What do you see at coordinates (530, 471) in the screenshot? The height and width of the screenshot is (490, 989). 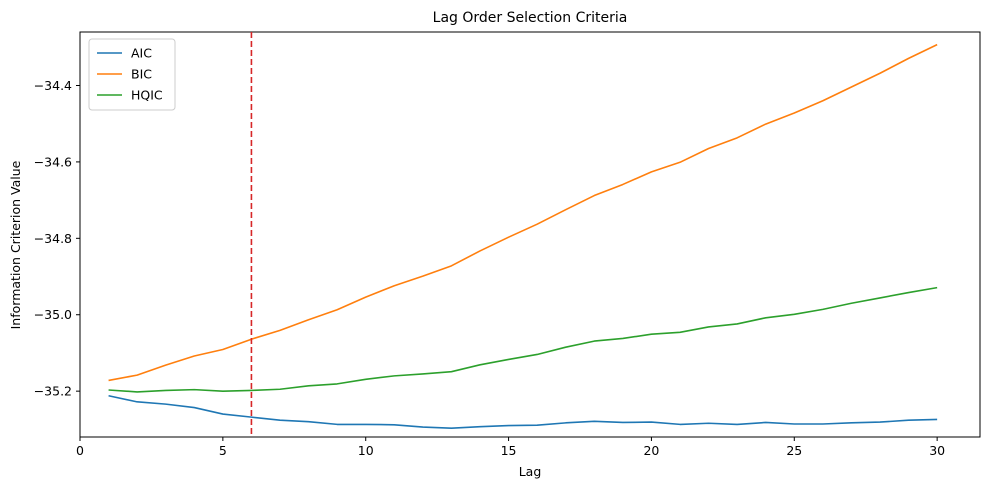 I see `x-axis-label: Lag` at bounding box center [530, 471].